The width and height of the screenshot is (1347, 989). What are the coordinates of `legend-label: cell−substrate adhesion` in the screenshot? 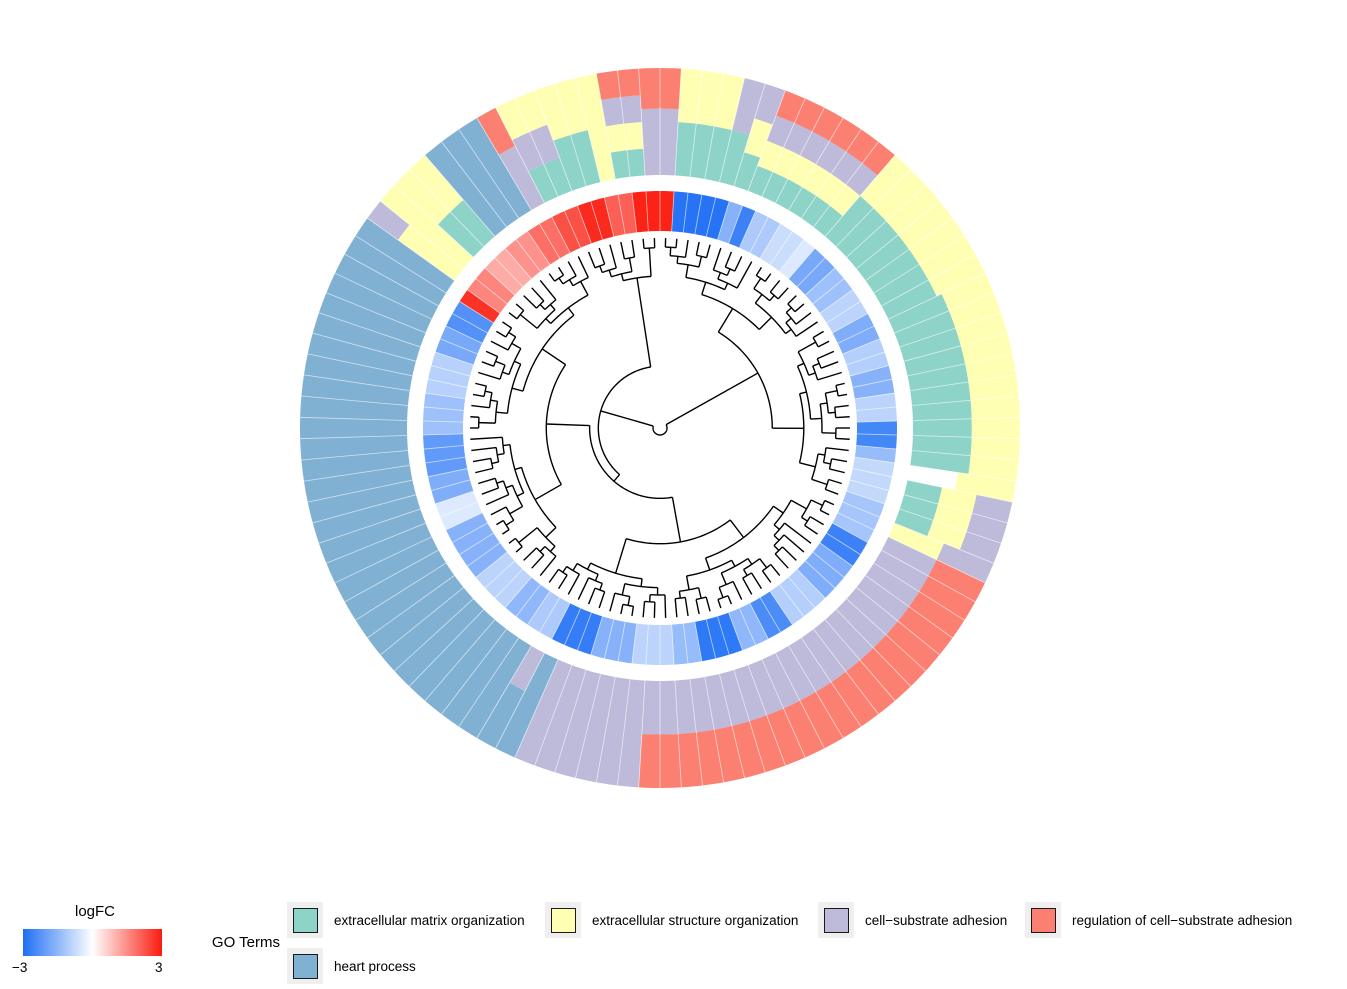 It's located at (936, 920).